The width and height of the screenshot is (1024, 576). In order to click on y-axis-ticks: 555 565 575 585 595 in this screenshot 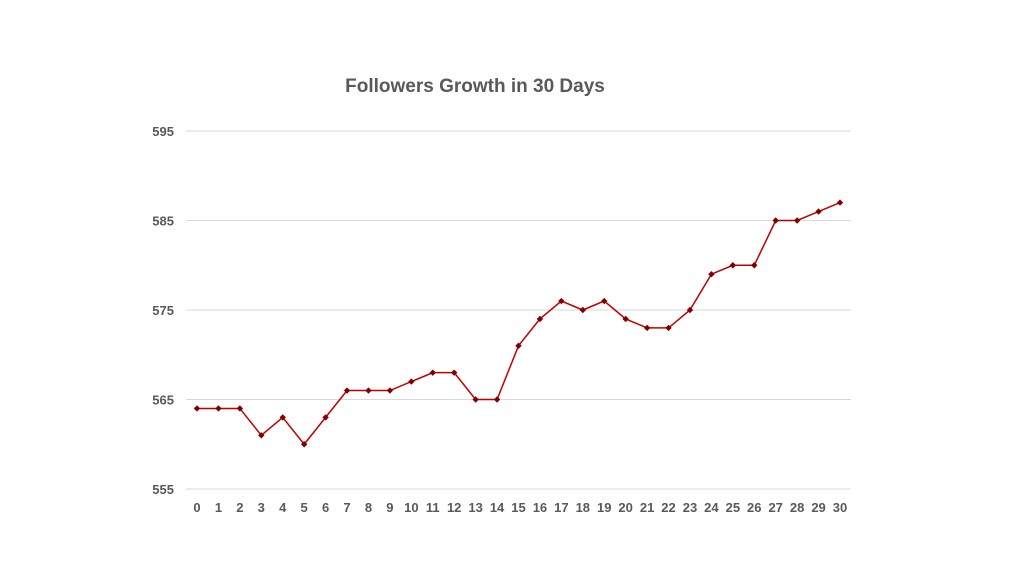, I will do `click(163, 310)`.